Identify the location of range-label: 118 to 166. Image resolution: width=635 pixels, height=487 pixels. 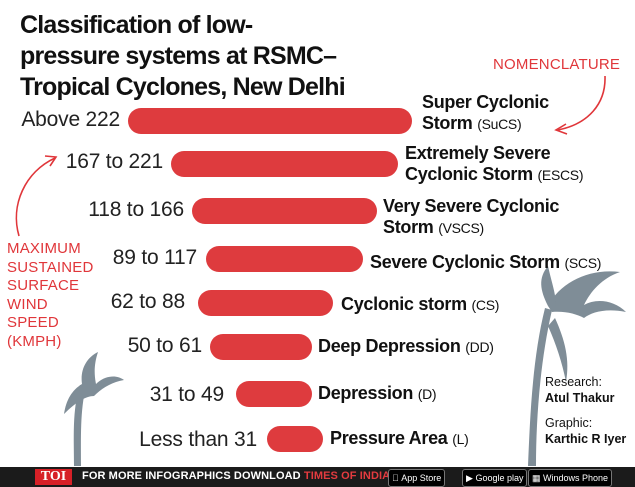
(136, 209).